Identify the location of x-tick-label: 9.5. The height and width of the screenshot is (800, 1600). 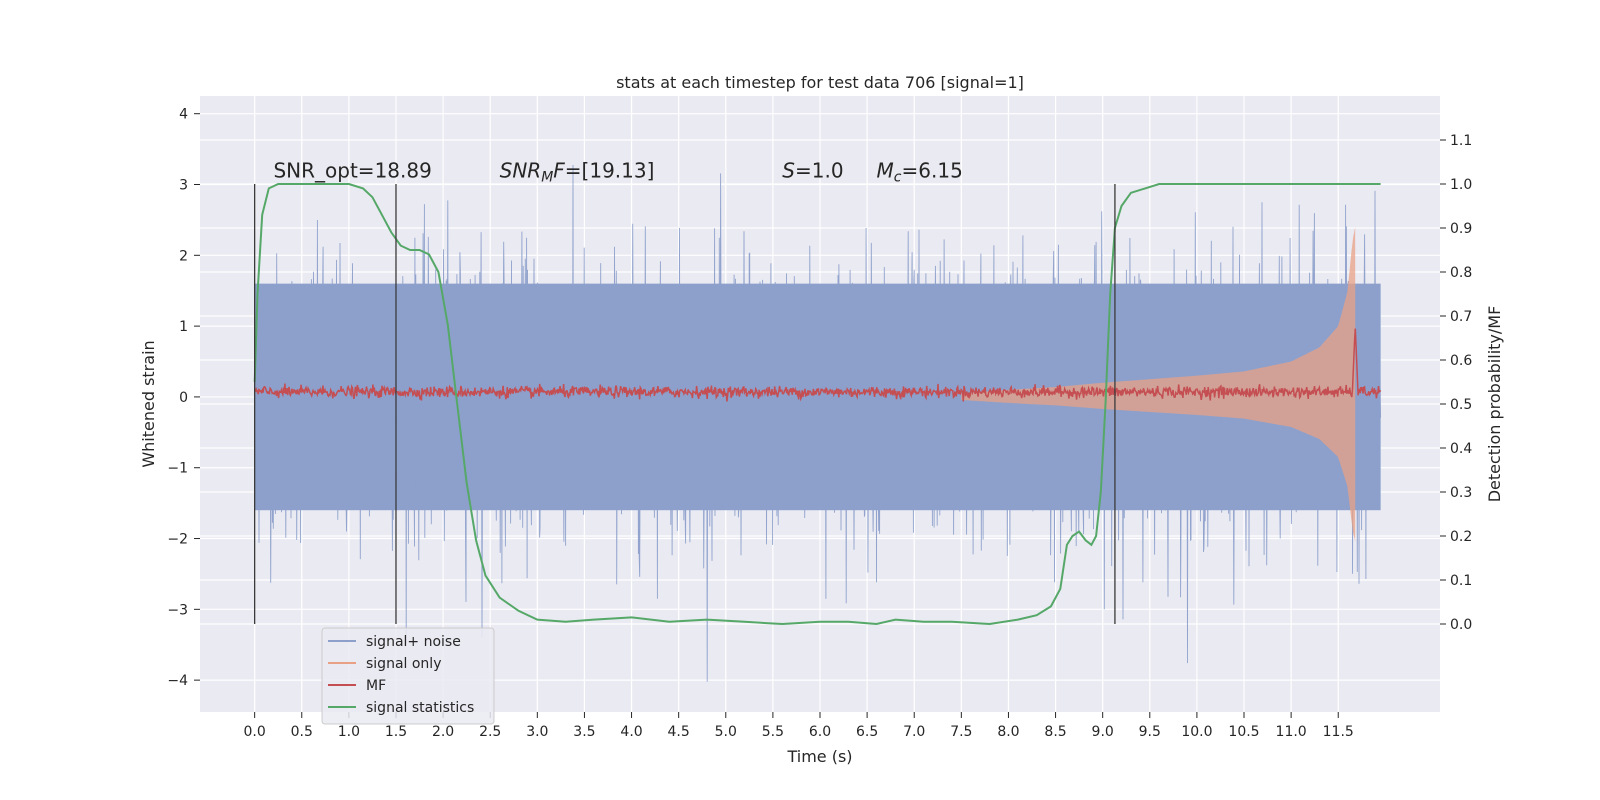
(1150, 732).